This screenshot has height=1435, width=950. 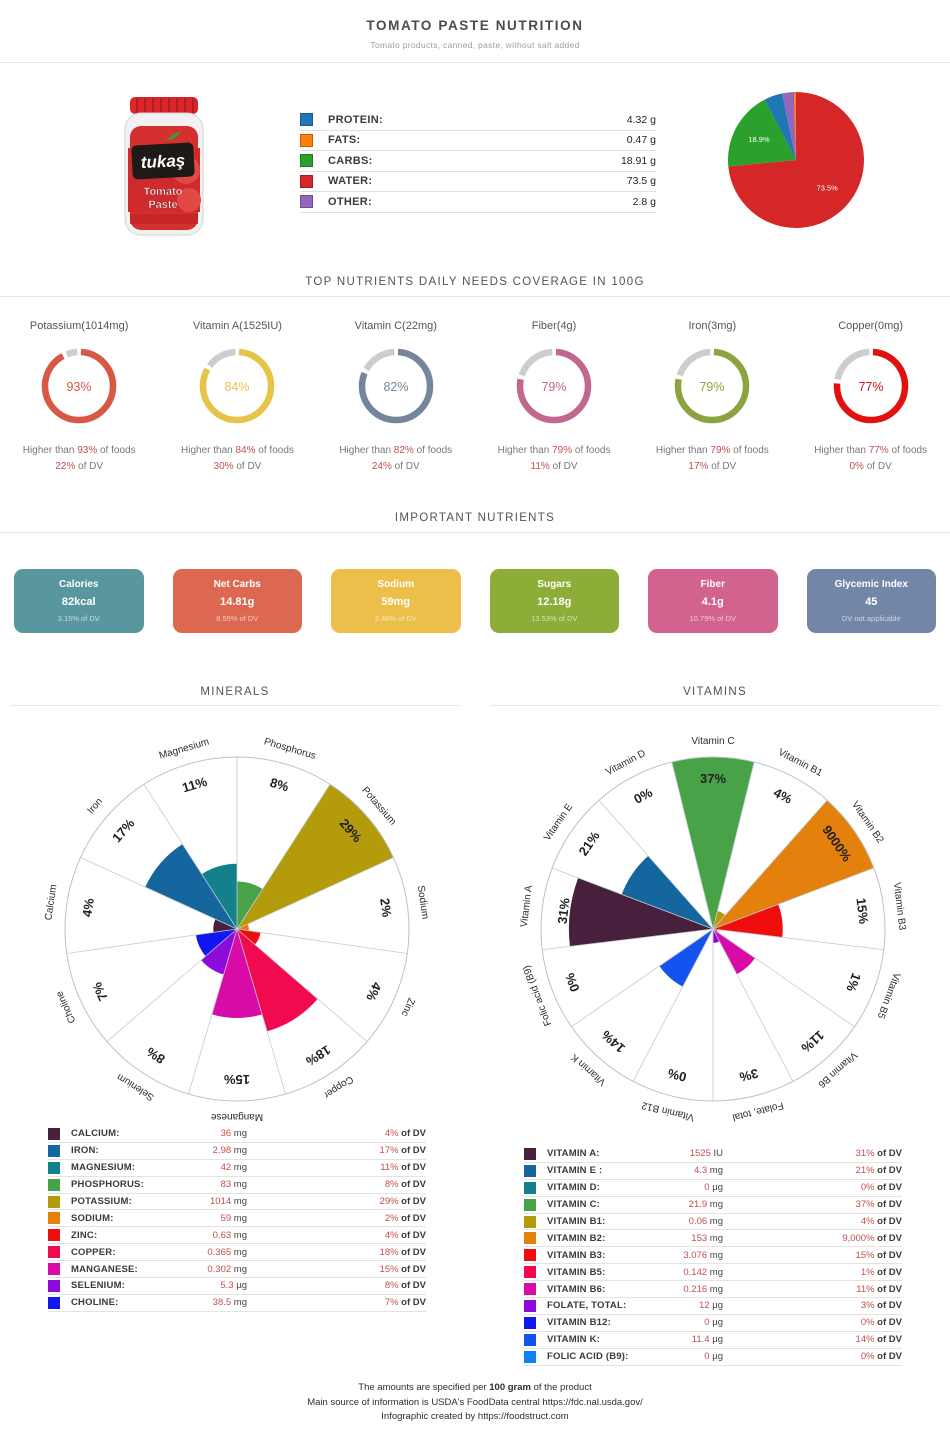 I want to click on amount-value: 59, so click(x=226, y=1218).